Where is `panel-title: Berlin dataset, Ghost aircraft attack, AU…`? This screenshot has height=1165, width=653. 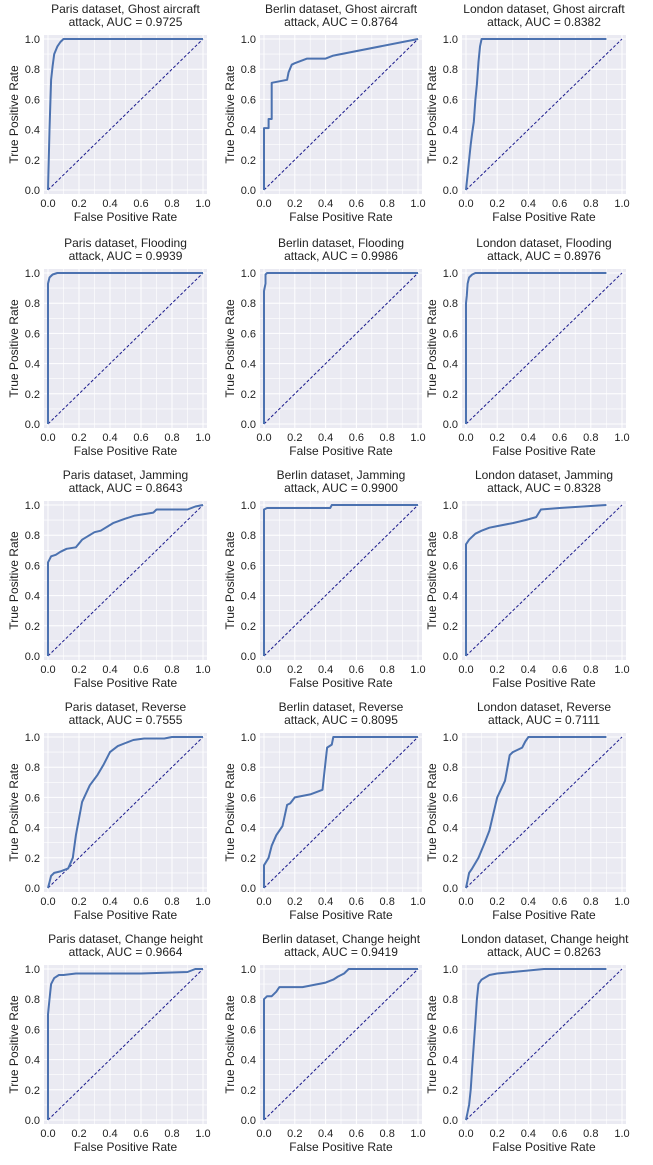
panel-title: Berlin dataset, Ghost aircraft attack, AU… is located at coordinates (341, 16).